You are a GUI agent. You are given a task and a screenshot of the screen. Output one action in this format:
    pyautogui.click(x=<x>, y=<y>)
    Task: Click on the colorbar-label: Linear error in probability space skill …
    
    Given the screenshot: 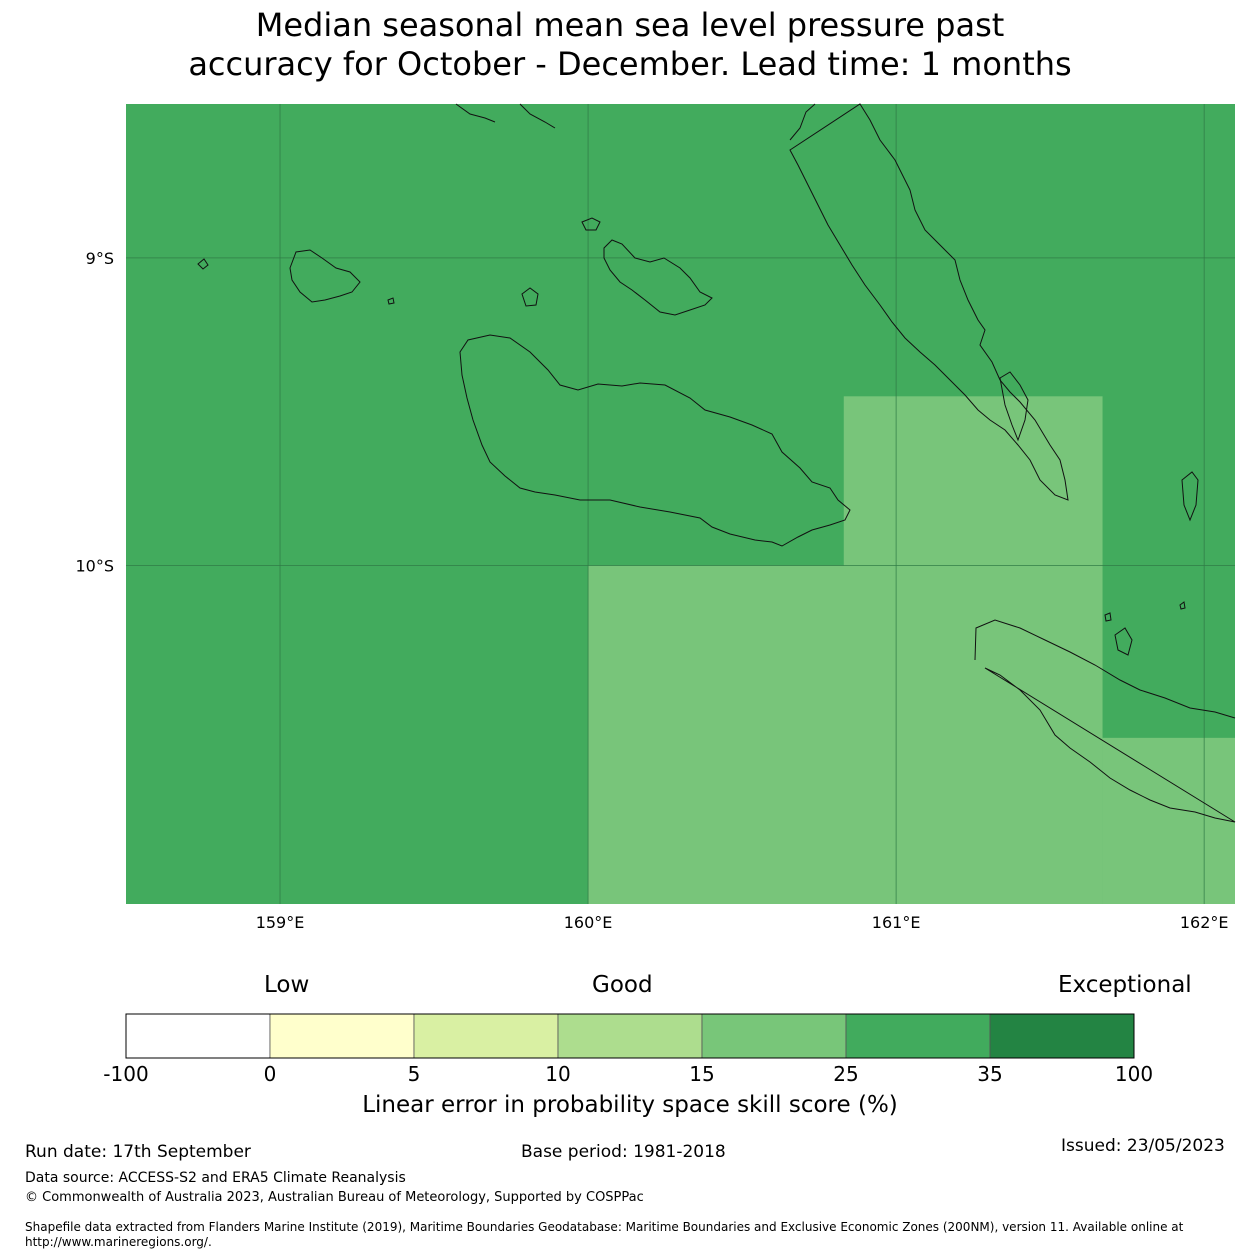 What is the action you would take?
    pyautogui.click(x=630, y=1105)
    